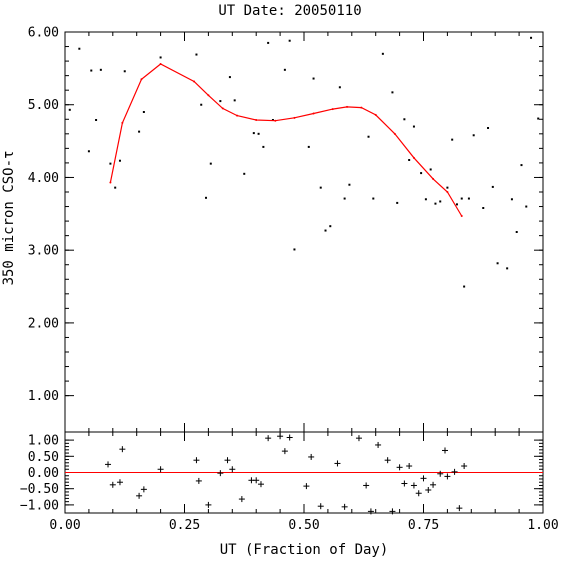 The image size is (574, 574). I want to click on y-tick-label: −0.50, so click(39, 489).